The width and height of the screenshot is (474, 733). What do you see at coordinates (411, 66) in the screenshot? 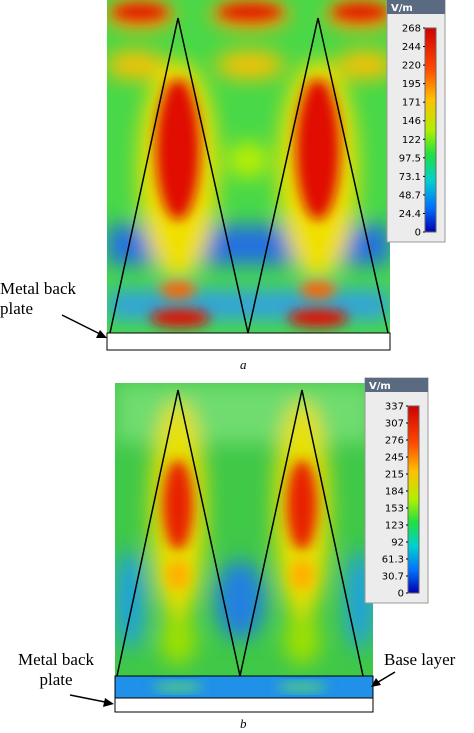
I see `colorbar-tick-label: 220` at bounding box center [411, 66].